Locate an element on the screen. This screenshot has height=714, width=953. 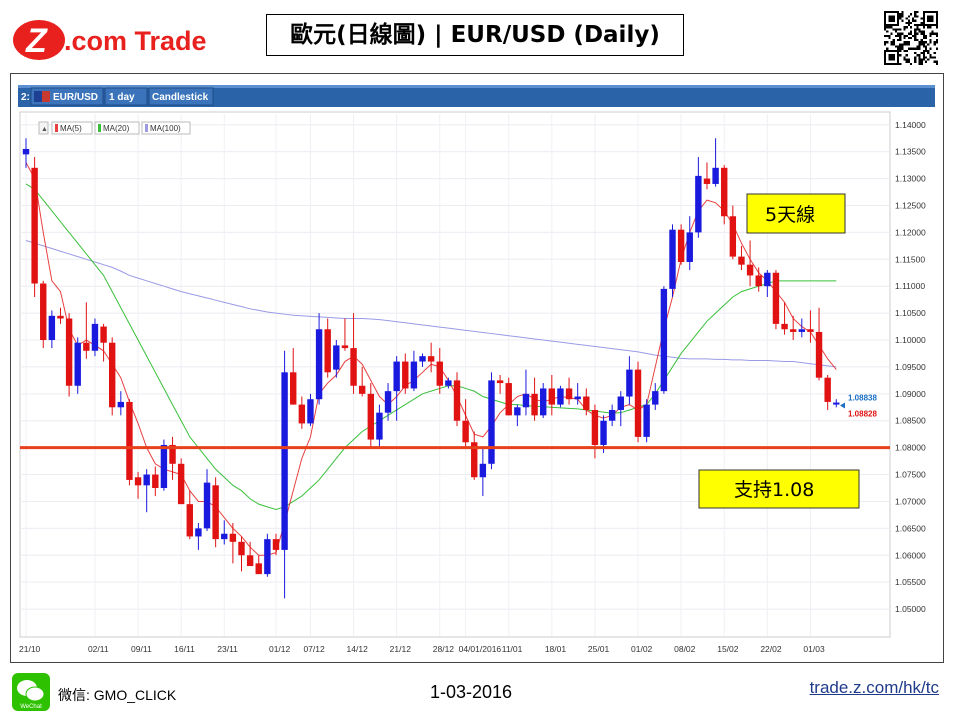
y-tick-label: 1.13000 is located at coordinates (910, 179).